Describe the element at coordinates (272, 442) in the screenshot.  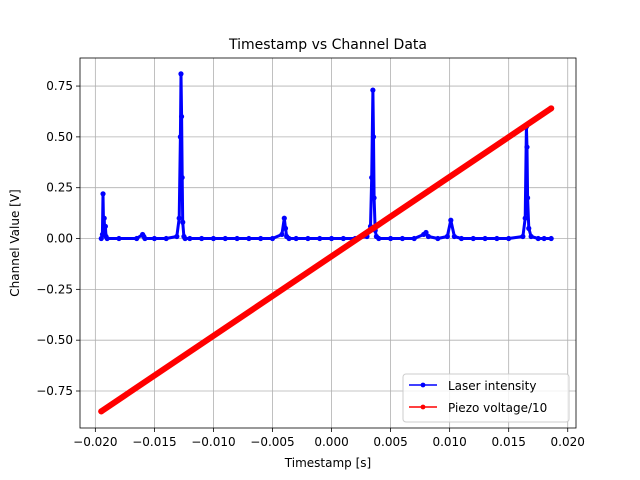
I see `x-tick-label: −0.005` at that location.